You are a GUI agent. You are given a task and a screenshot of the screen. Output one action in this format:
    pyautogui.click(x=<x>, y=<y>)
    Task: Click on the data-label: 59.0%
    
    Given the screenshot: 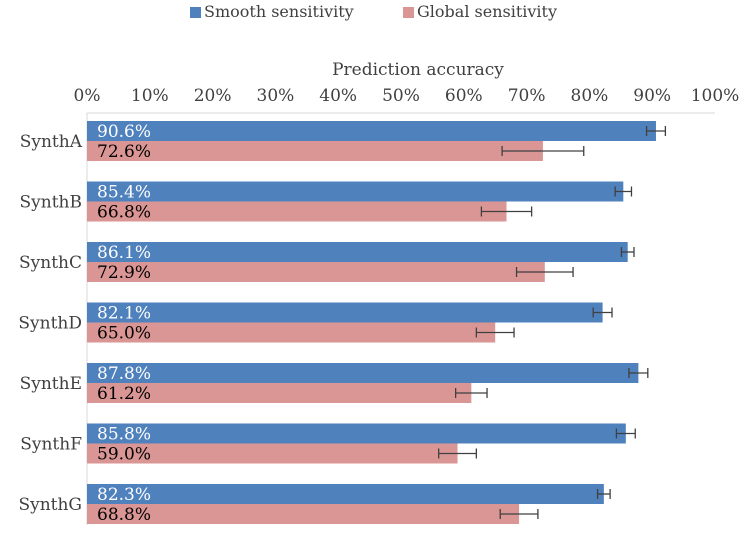 What is the action you would take?
    pyautogui.click(x=124, y=455)
    